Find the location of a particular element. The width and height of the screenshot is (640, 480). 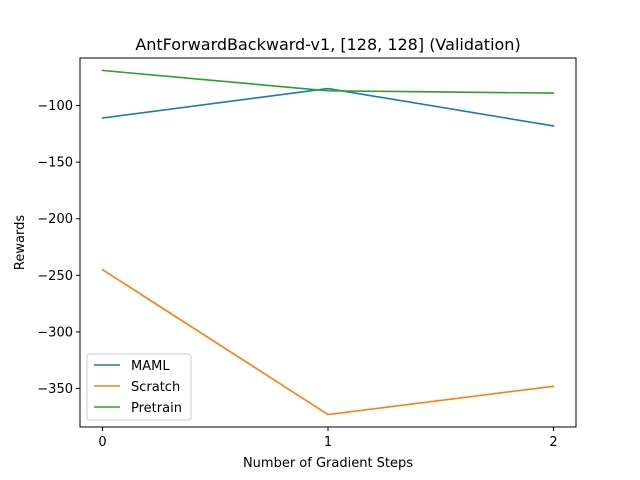

y-tick-label-2: −250 is located at coordinates (55, 276).